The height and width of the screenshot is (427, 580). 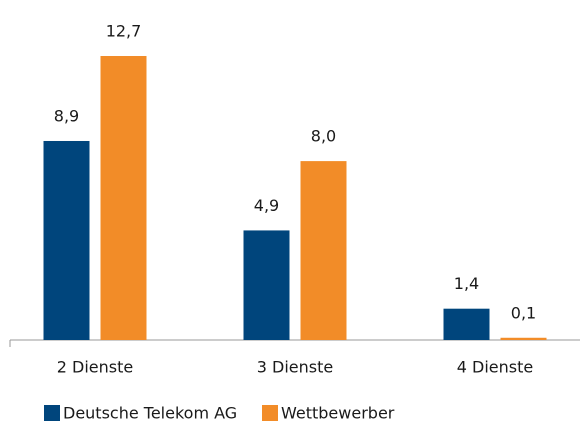 I want to click on value-label: 0,1, so click(x=523, y=312).